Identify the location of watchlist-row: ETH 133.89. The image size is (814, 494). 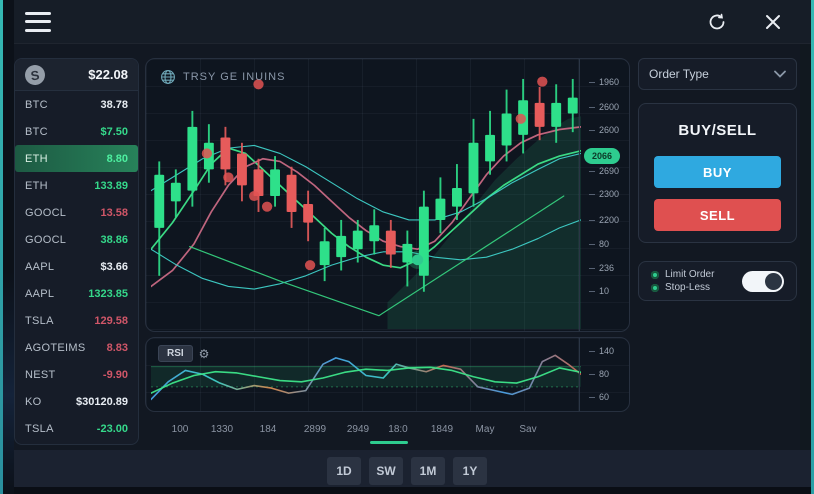
(76, 185).